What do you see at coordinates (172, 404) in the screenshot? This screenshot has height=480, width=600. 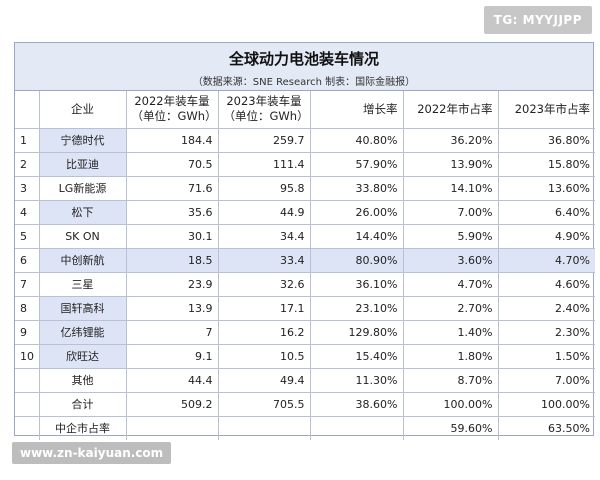 I see `cell-vol2022: 509.2` at bounding box center [172, 404].